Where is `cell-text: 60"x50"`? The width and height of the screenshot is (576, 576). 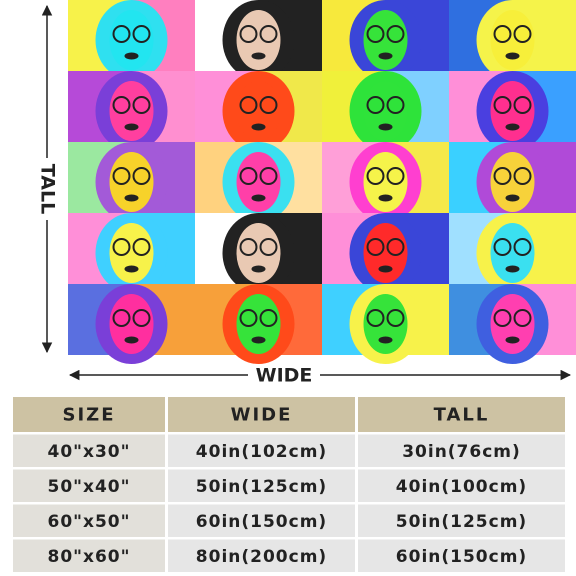
cell-text: 60"x50" is located at coordinates (89, 522).